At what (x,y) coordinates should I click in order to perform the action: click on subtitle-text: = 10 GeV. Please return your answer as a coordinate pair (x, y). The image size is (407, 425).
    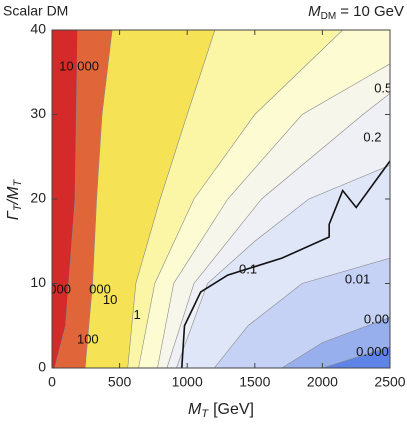
    Looking at the image, I should click on (372, 11).